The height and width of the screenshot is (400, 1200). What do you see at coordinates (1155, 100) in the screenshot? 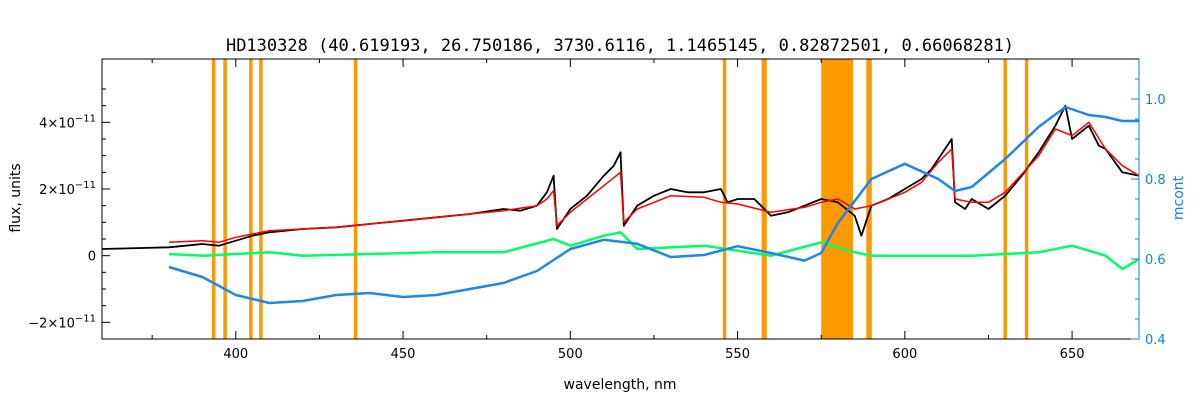
I see `right-tick-label: 1.0` at bounding box center [1155, 100].